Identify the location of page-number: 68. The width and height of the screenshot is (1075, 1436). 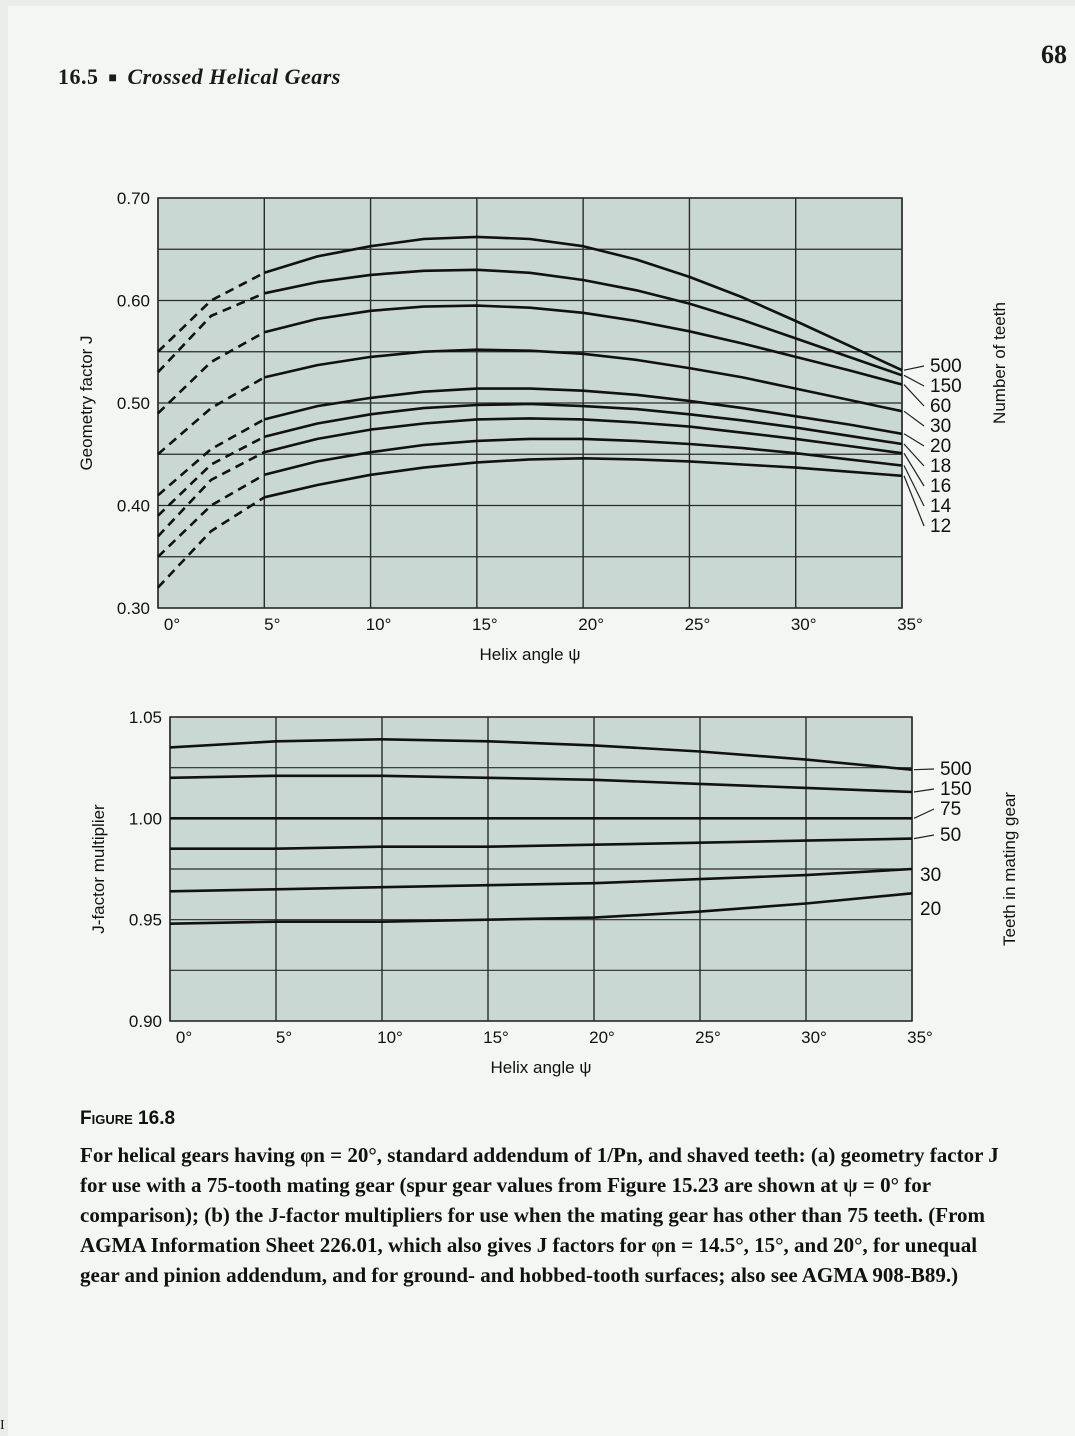
(1054, 54).